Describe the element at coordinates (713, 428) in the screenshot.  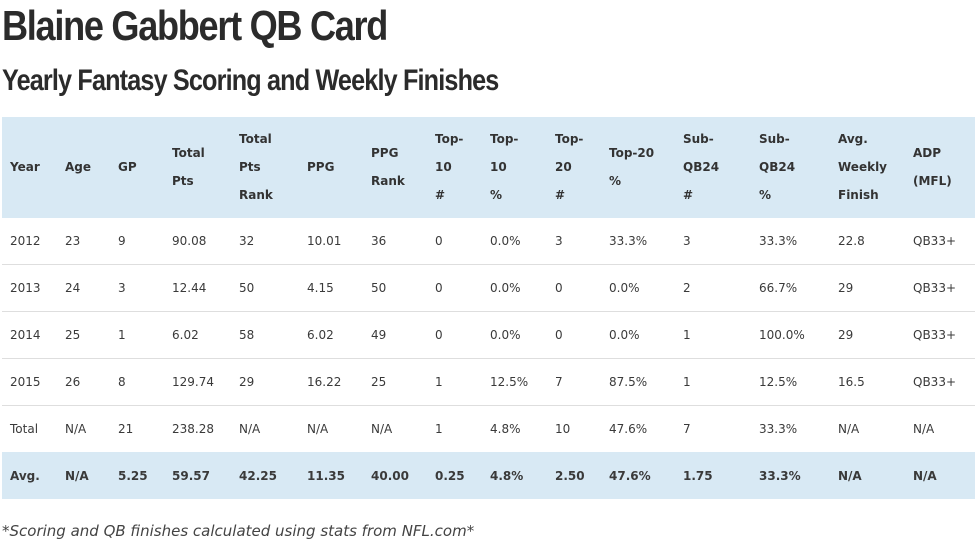
I see `table-cell: 7` at that location.